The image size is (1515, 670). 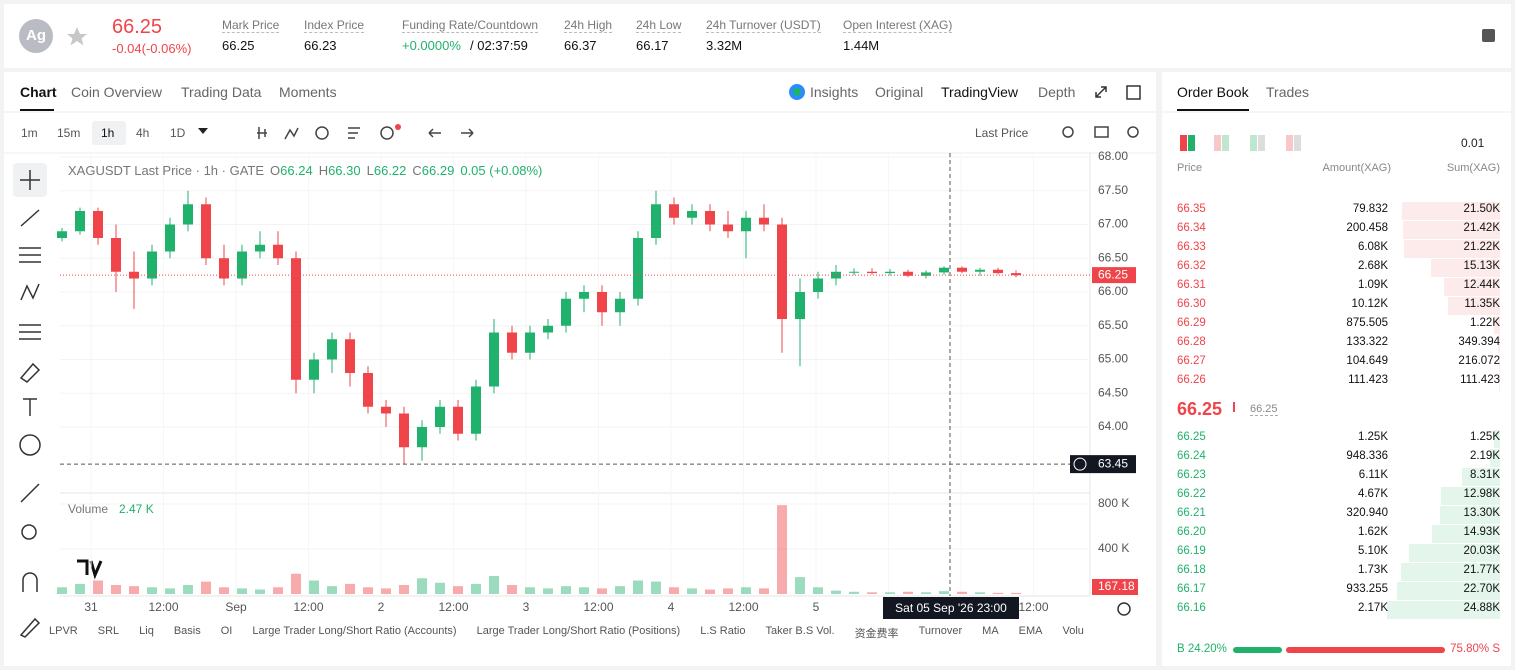 I want to click on indicator-tab: Basis, so click(x=187, y=631).